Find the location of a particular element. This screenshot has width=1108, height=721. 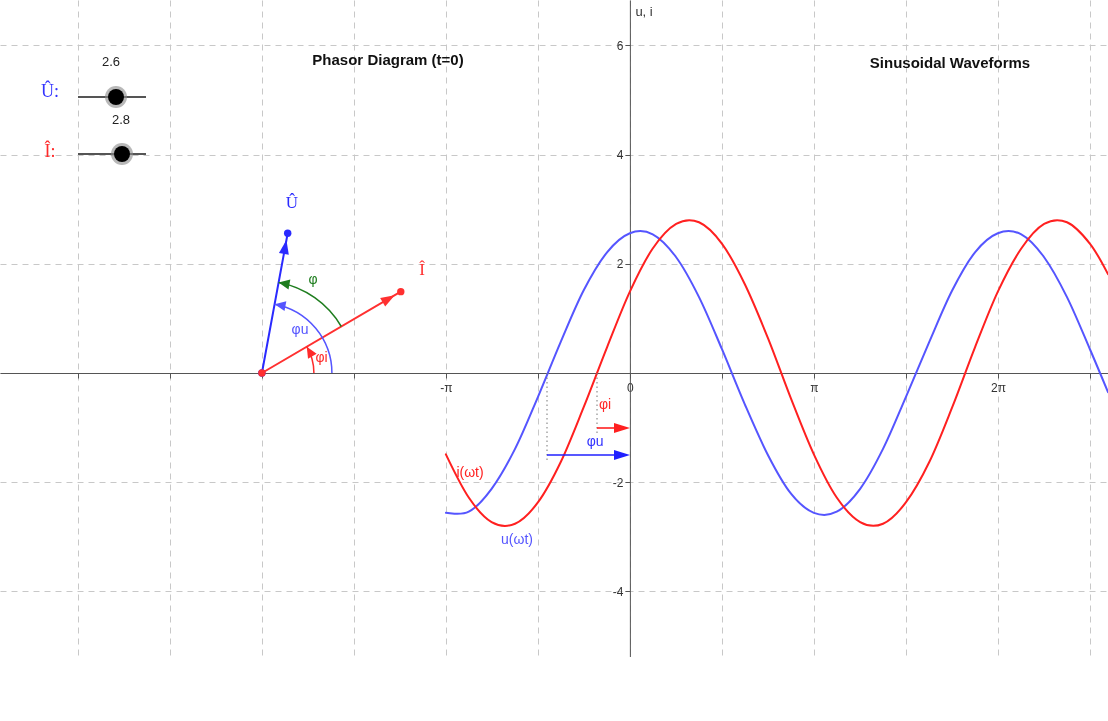

annotation: 2.6 is located at coordinates (111, 61).